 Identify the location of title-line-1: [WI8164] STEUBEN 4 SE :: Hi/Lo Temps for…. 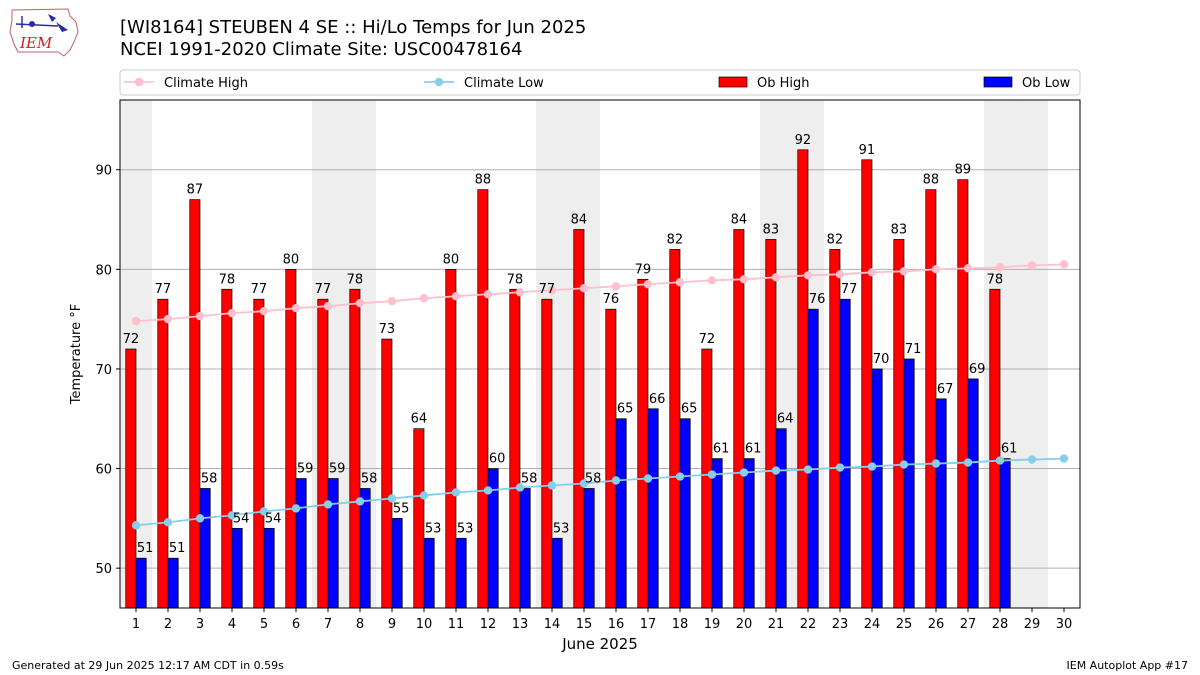
(353, 27).